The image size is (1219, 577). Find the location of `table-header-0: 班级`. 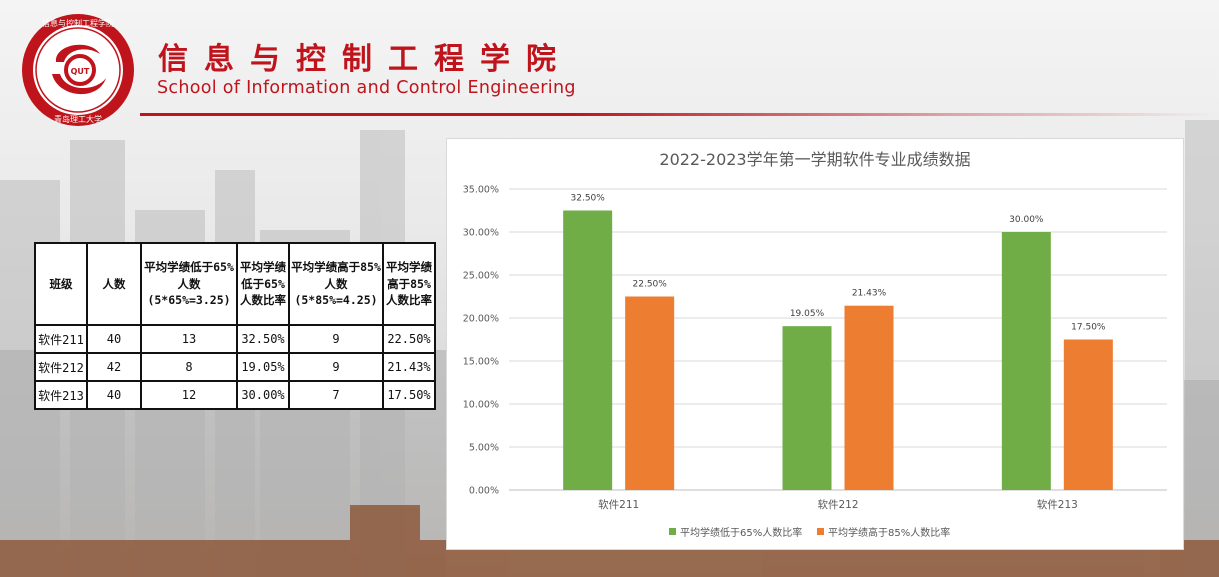

table-header-0: 班级 is located at coordinates (61, 284).